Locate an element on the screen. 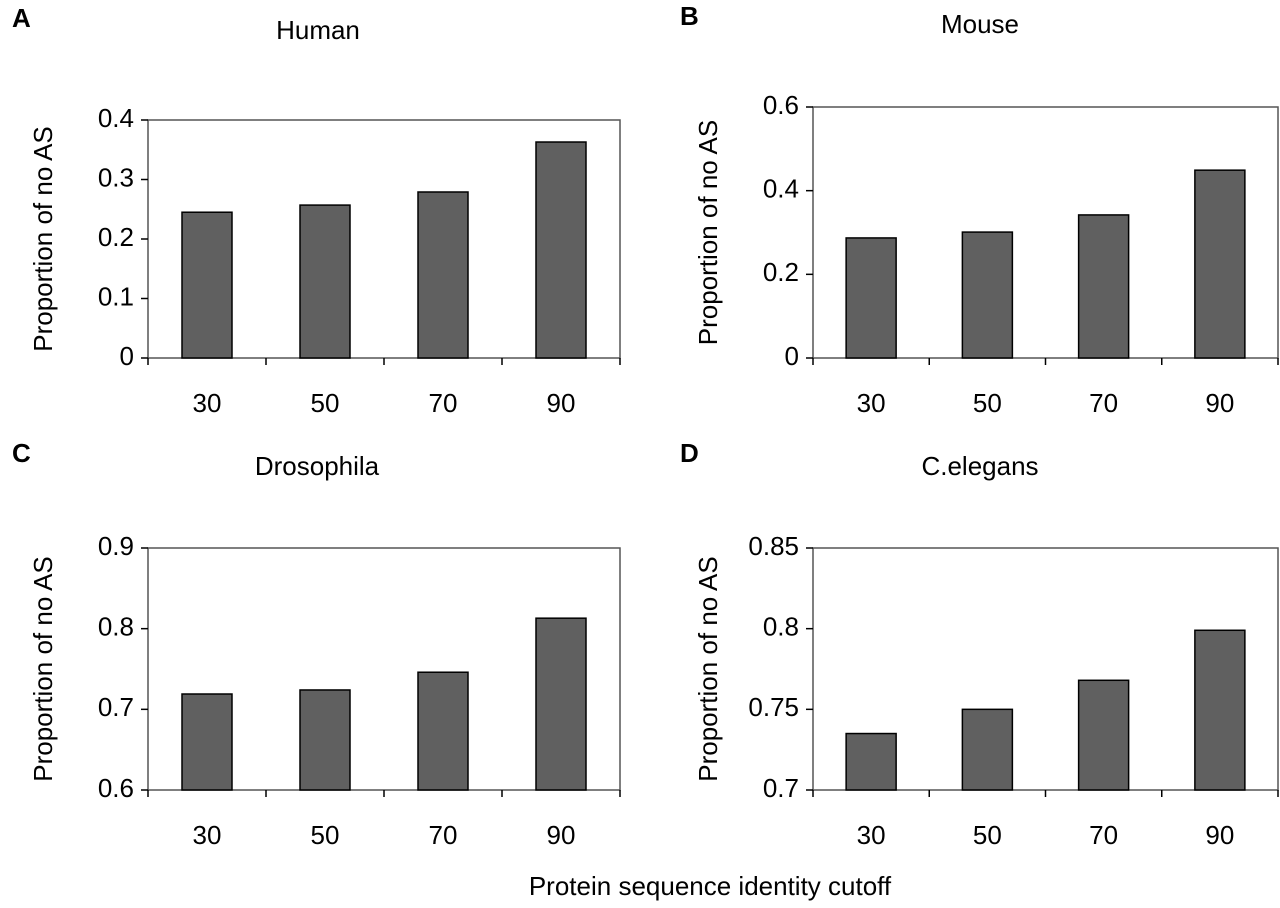 The width and height of the screenshot is (1280, 908). panel-label: C is located at coordinates (21, 453).